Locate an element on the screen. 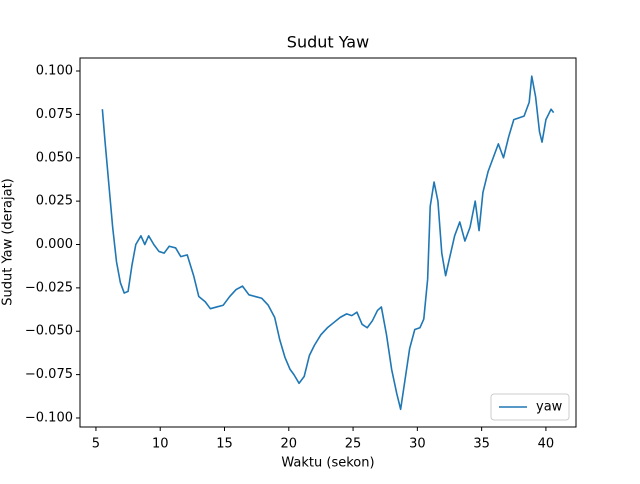  x-tick-label: 30 is located at coordinates (417, 444).